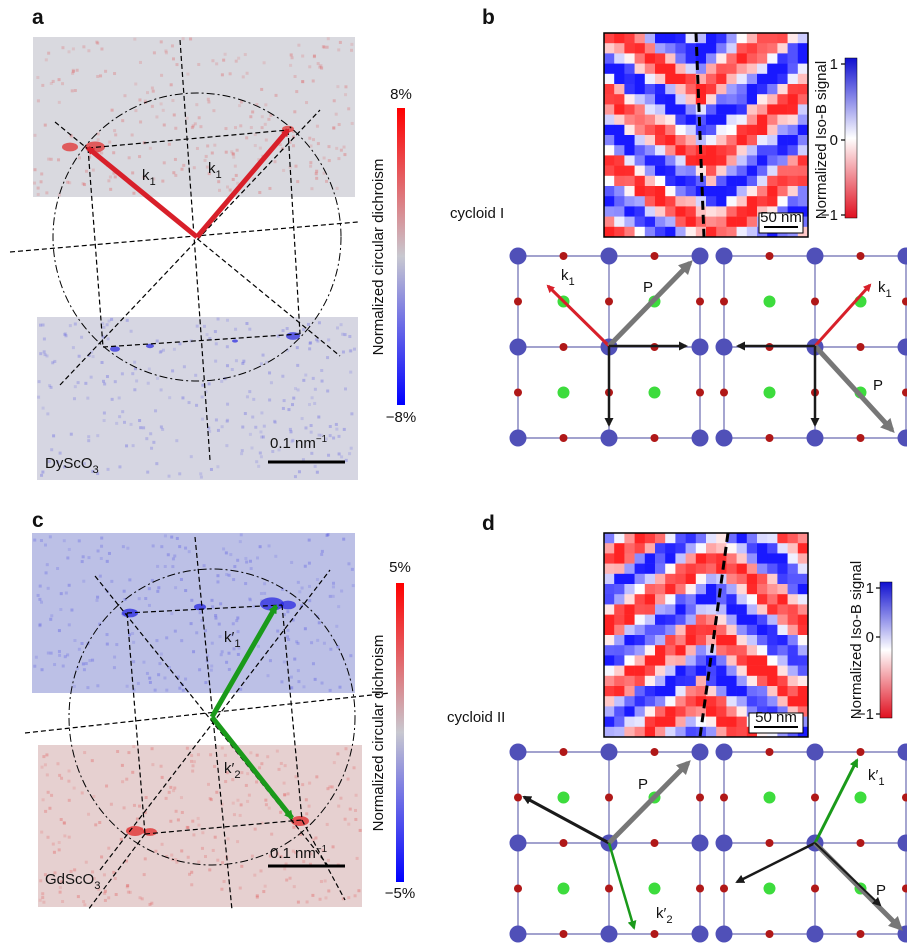 The width and height of the screenshot is (907, 948). What do you see at coordinates (654, 392) in the screenshot?
I see `atom-sc` at bounding box center [654, 392].